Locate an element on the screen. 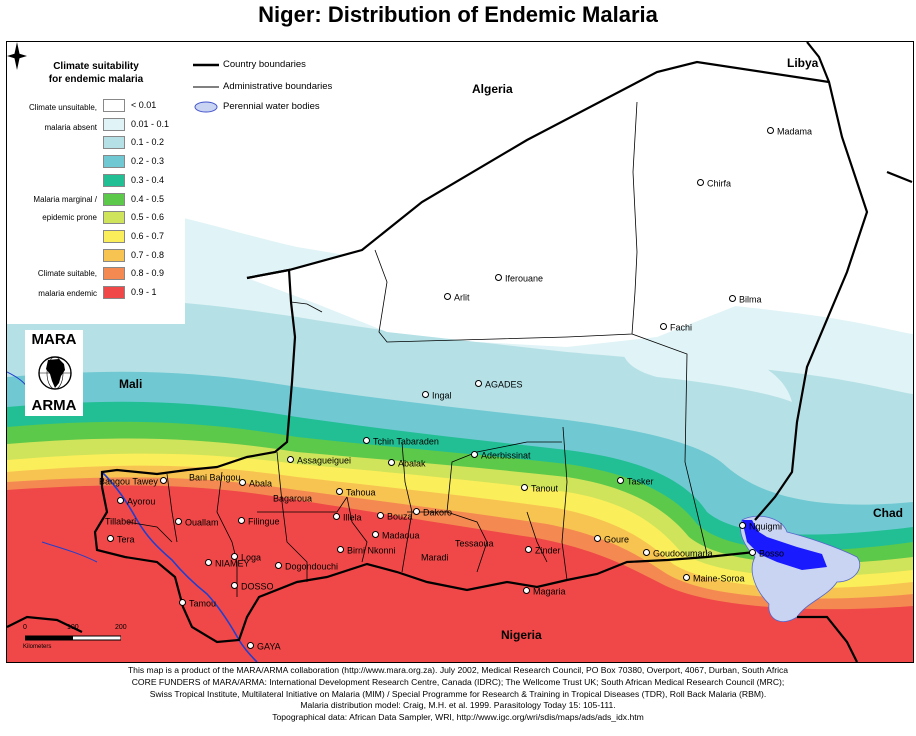  admin-boundary-symbol is located at coordinates (206, 87).